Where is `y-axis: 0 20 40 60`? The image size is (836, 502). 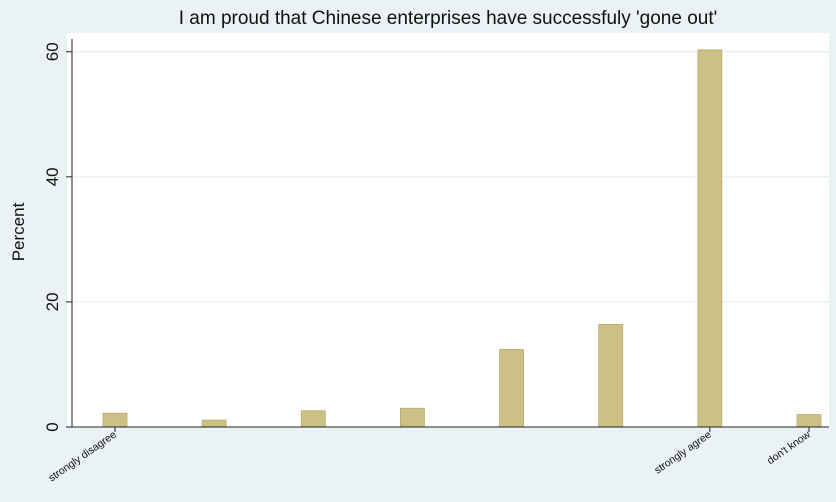
y-axis: 0 20 40 60 is located at coordinates (58, 235).